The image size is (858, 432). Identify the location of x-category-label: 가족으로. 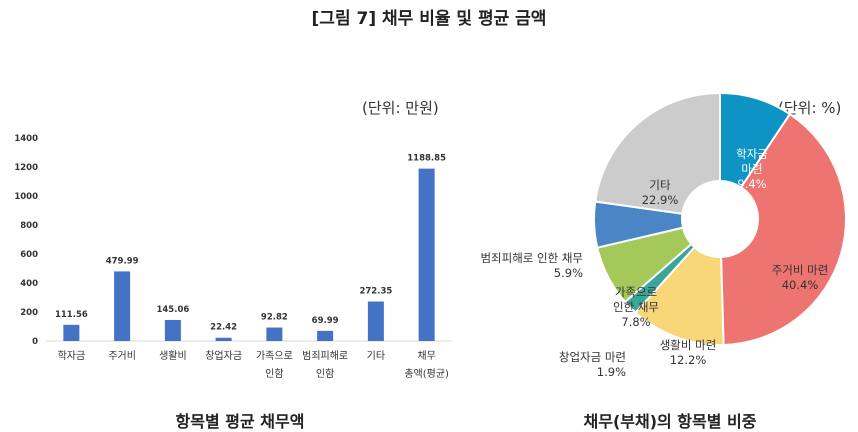
(274, 356).